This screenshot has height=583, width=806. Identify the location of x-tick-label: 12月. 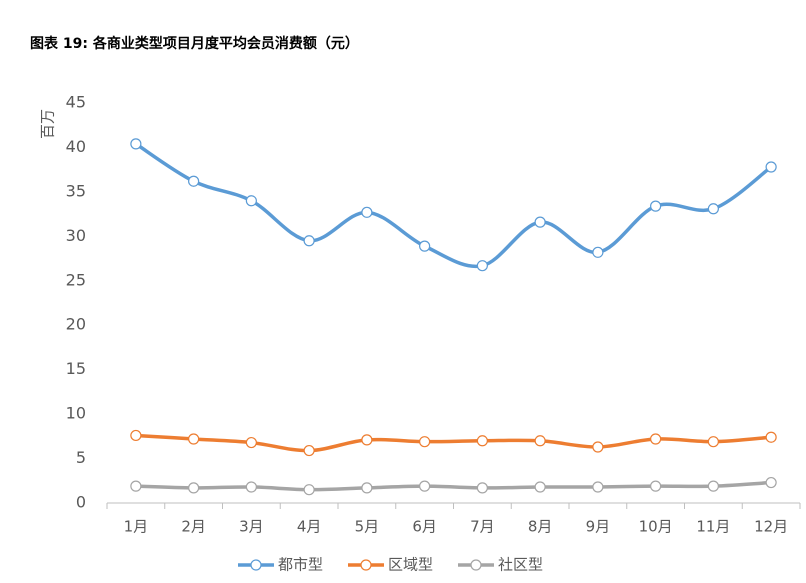
(771, 527).